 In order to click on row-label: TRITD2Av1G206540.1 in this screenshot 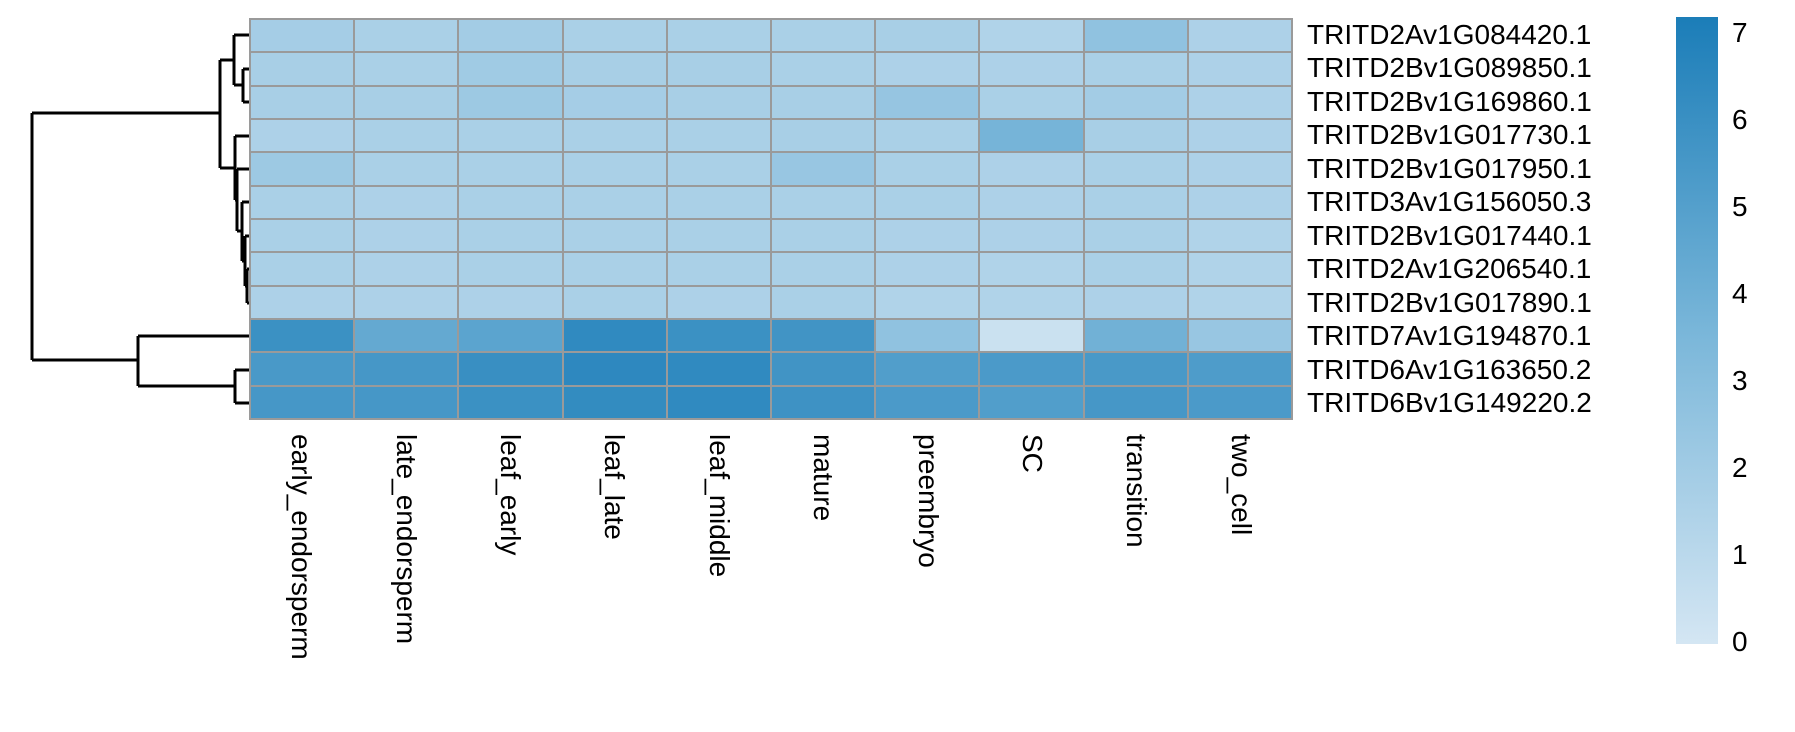, I will do `click(1449, 269)`.